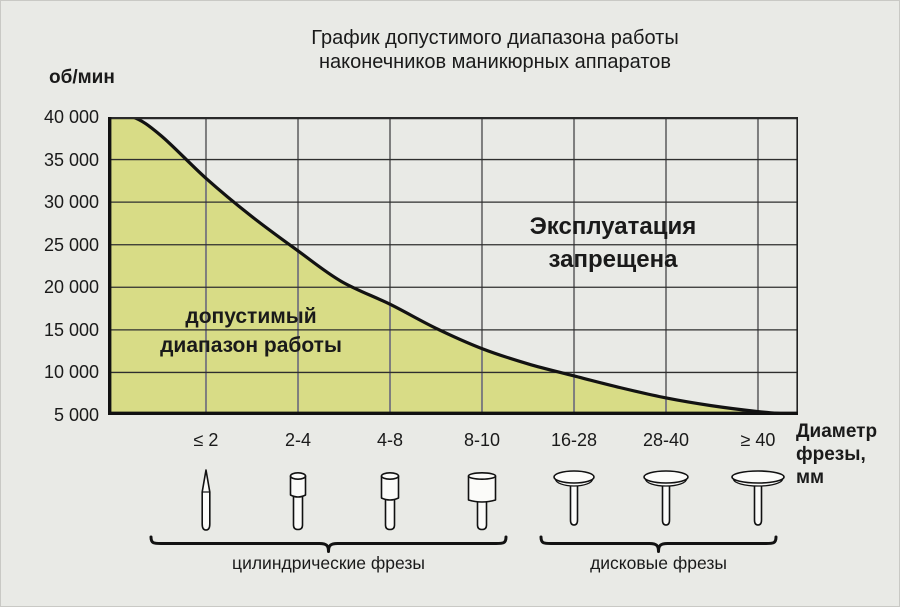 This screenshot has height=607, width=900. I want to click on cylinder-bit-small-icon, so click(298, 501).